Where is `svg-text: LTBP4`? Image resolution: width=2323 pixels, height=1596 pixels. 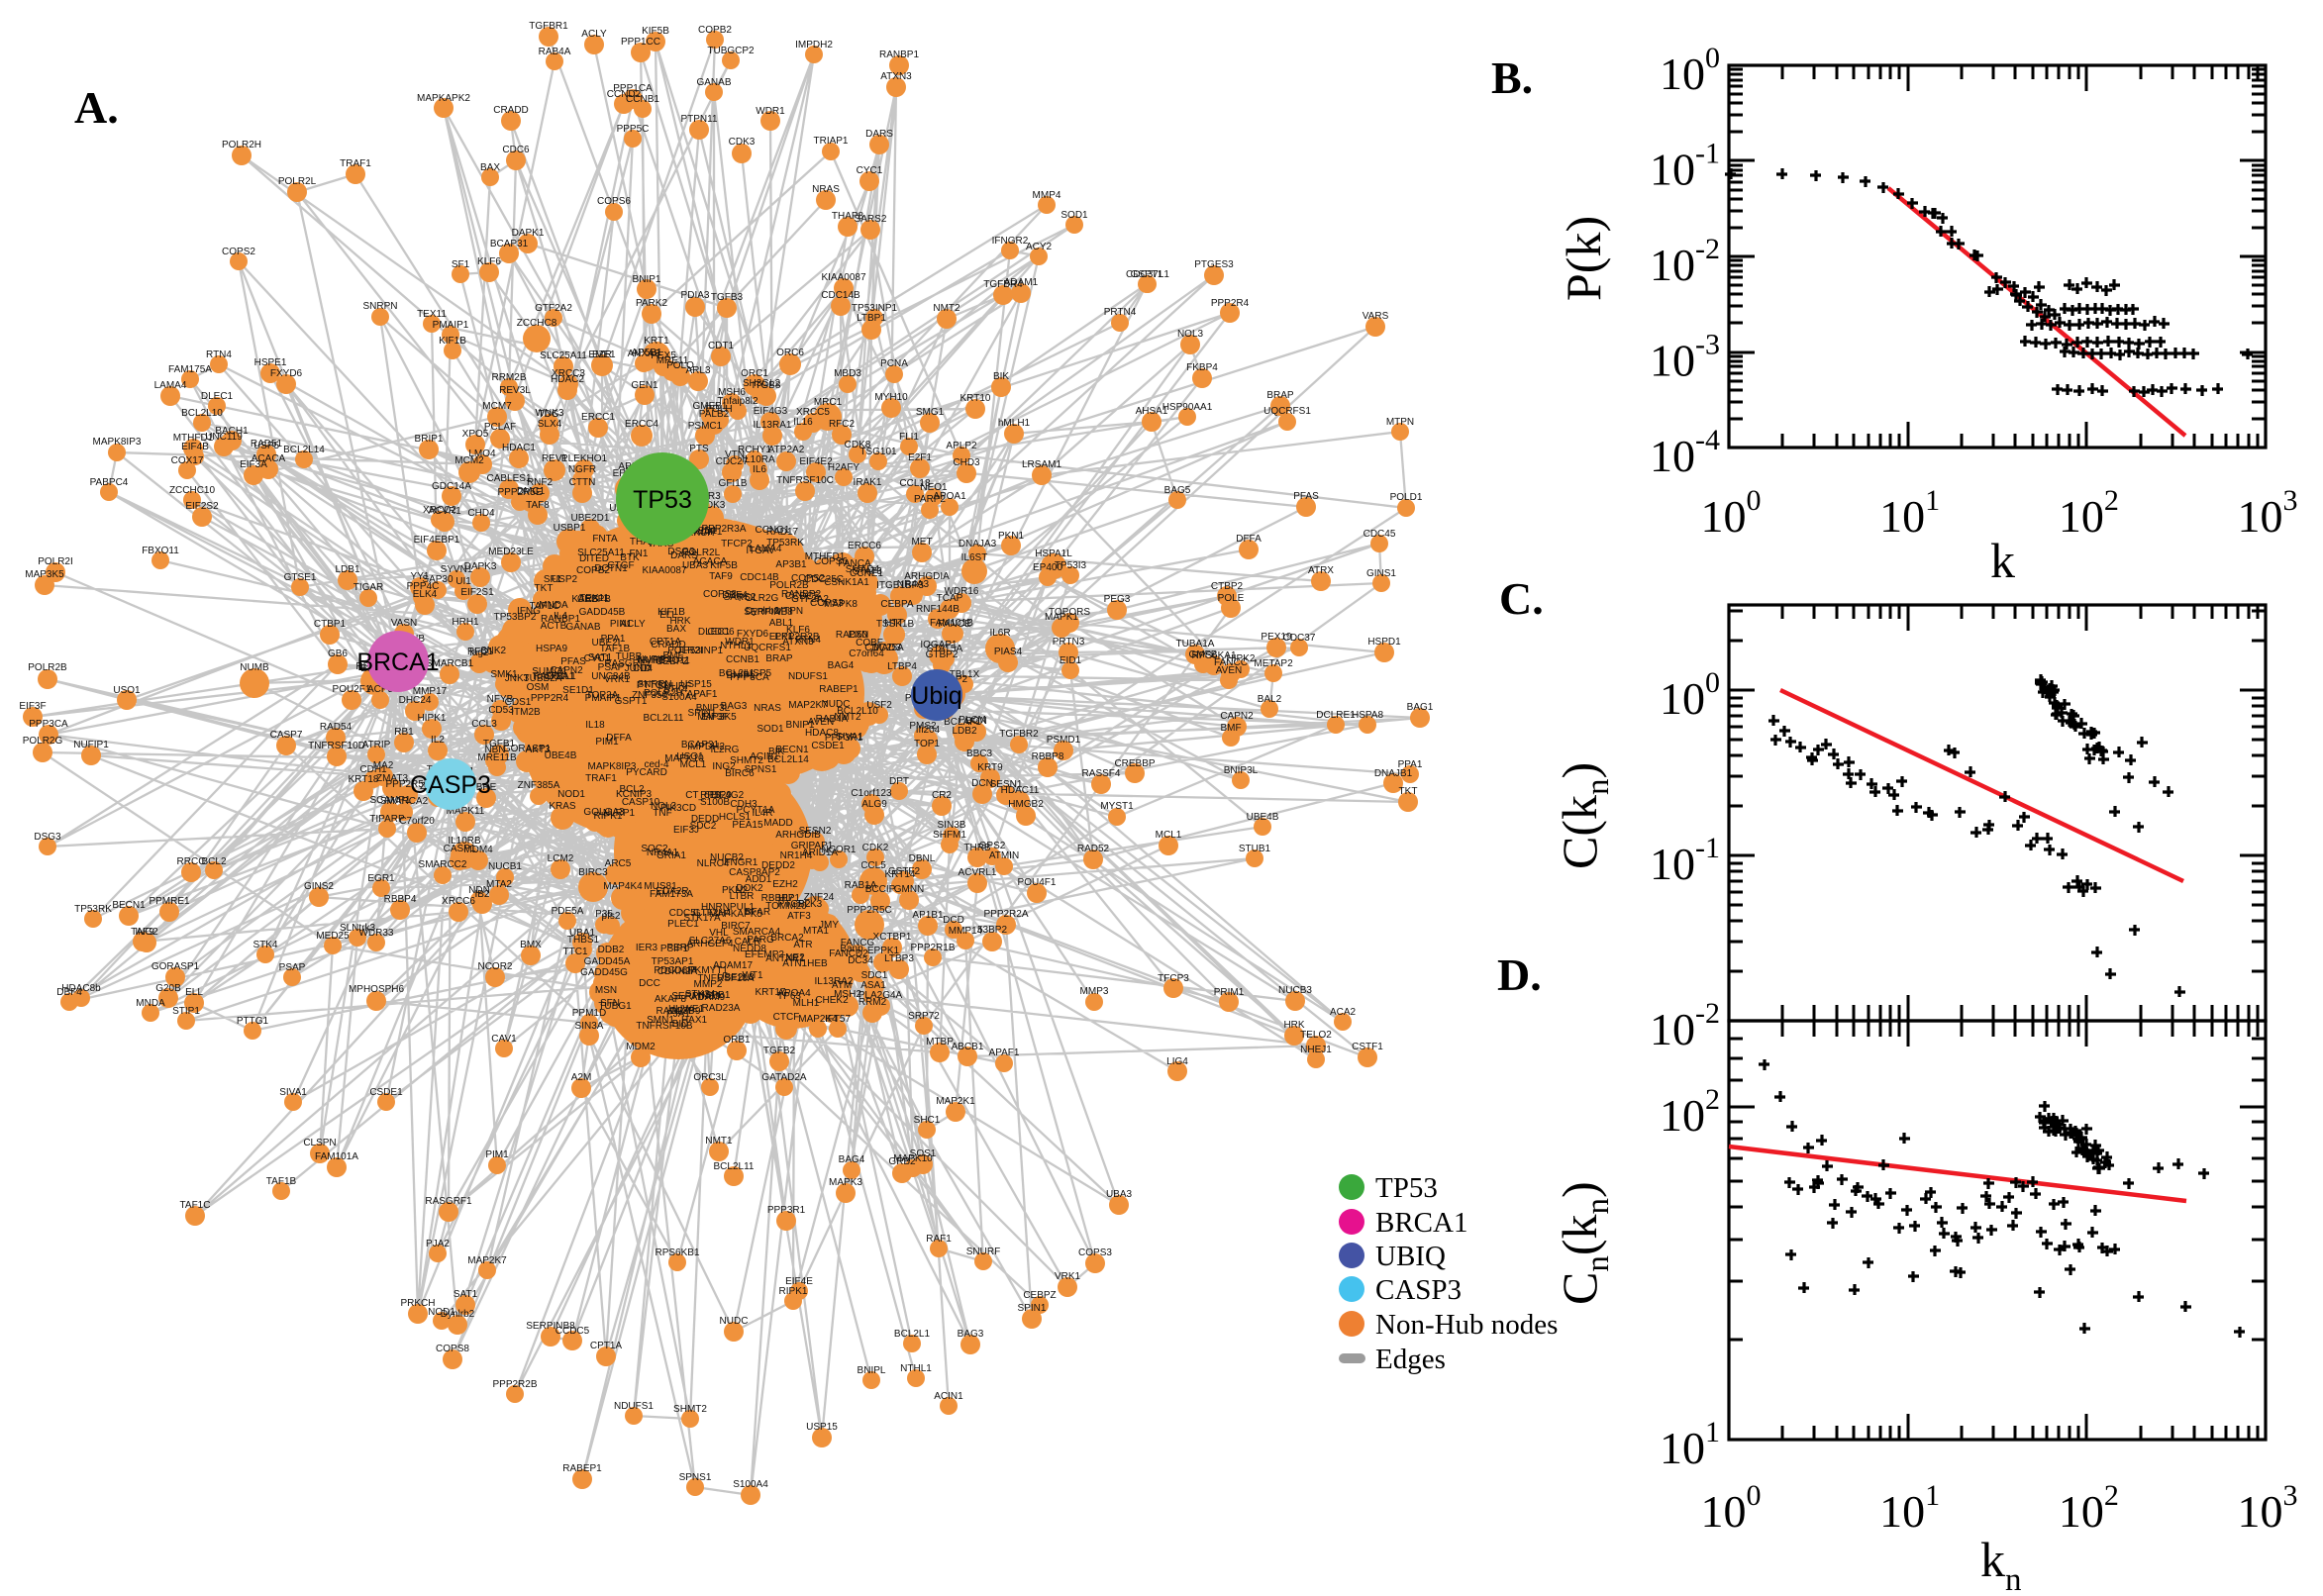 svg-text: LTBP4 is located at coordinates (902, 666).